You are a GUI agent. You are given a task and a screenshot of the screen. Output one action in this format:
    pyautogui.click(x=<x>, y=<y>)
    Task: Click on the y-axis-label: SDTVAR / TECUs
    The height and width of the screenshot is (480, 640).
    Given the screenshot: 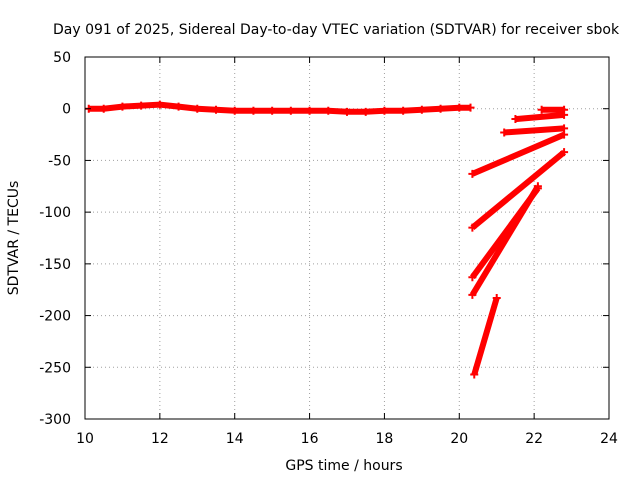 What is the action you would take?
    pyautogui.click(x=14, y=238)
    